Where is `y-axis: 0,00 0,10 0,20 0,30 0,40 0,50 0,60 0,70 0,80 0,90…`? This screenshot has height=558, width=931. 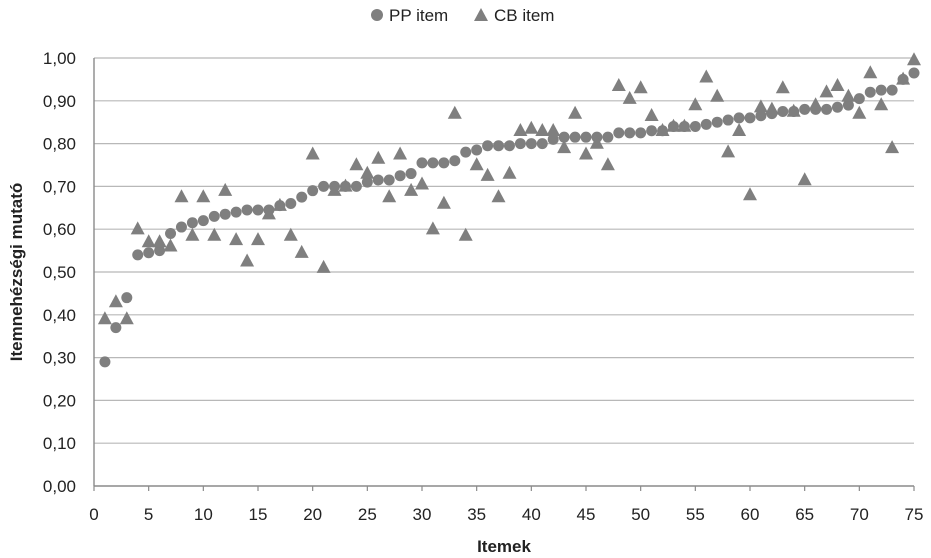 y-axis: 0,00 0,10 0,20 0,30 0,40 0,50 0,60 0,70 0,80 0,90… is located at coordinates (69, 272).